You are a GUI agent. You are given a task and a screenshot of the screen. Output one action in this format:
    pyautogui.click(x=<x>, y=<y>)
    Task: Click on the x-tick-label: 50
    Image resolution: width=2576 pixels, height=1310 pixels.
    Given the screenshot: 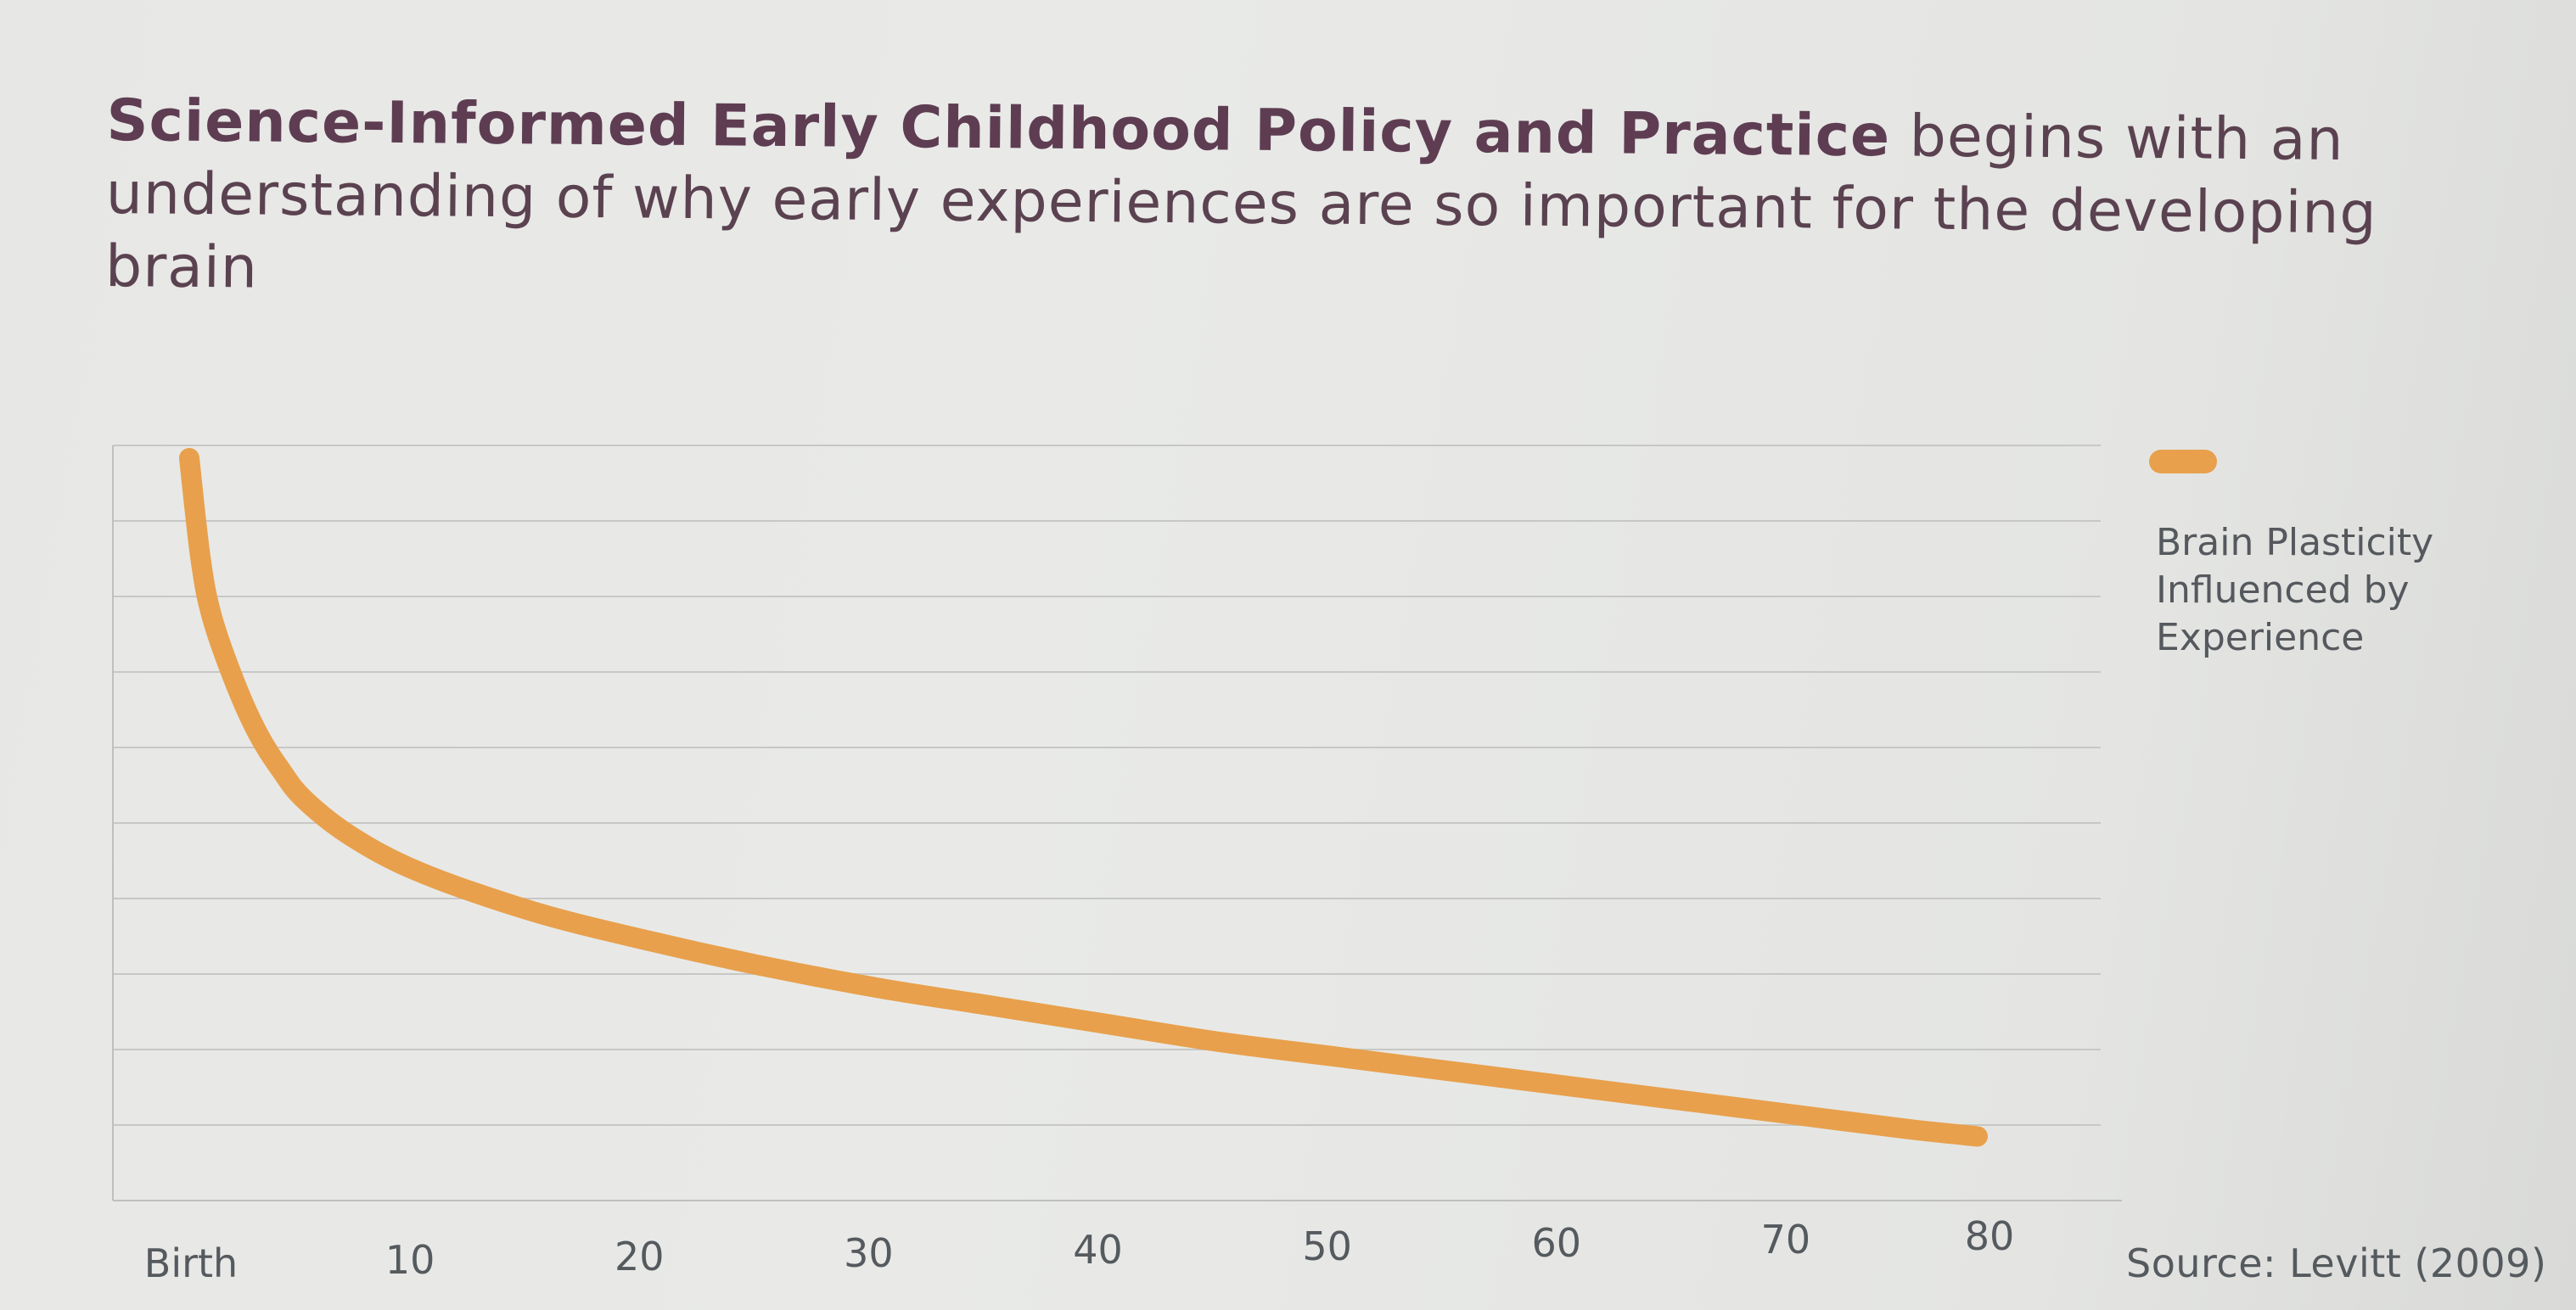 What is the action you would take?
    pyautogui.click(x=1327, y=1246)
    